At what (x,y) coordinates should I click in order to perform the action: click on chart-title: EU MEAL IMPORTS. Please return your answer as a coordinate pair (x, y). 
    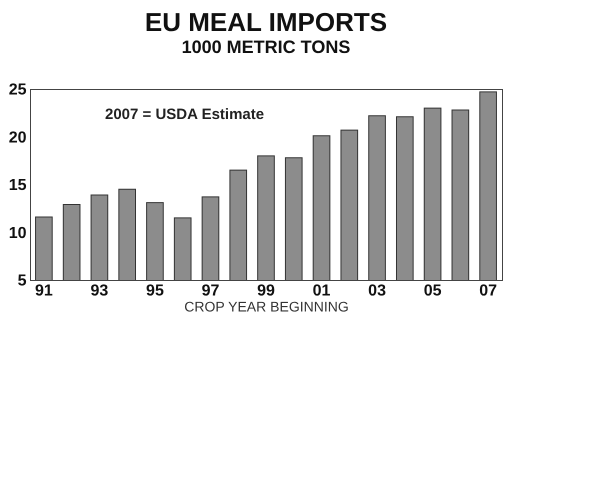
    Looking at the image, I should click on (266, 22).